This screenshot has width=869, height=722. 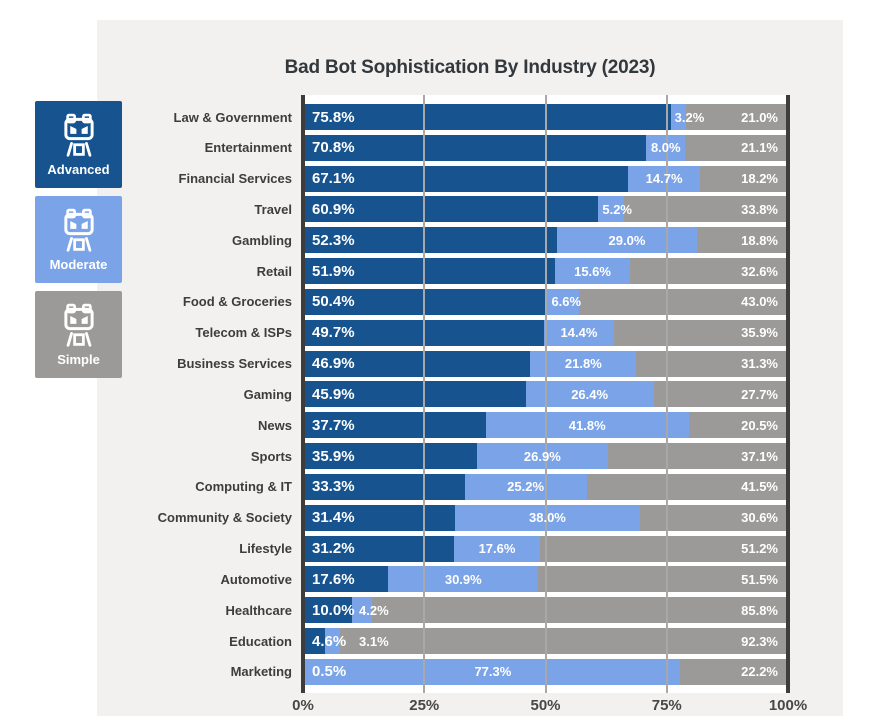 I want to click on value-label-moderate: 15.6%, so click(x=592, y=271).